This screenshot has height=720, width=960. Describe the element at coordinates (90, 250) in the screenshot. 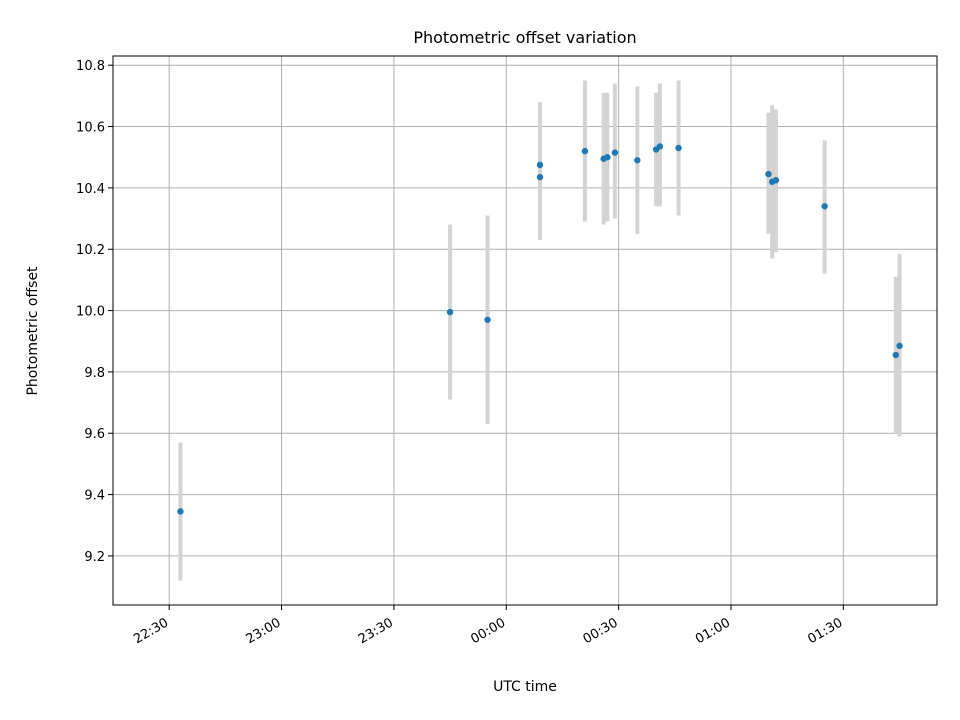

I see `y-tick-label: 10.2` at that location.